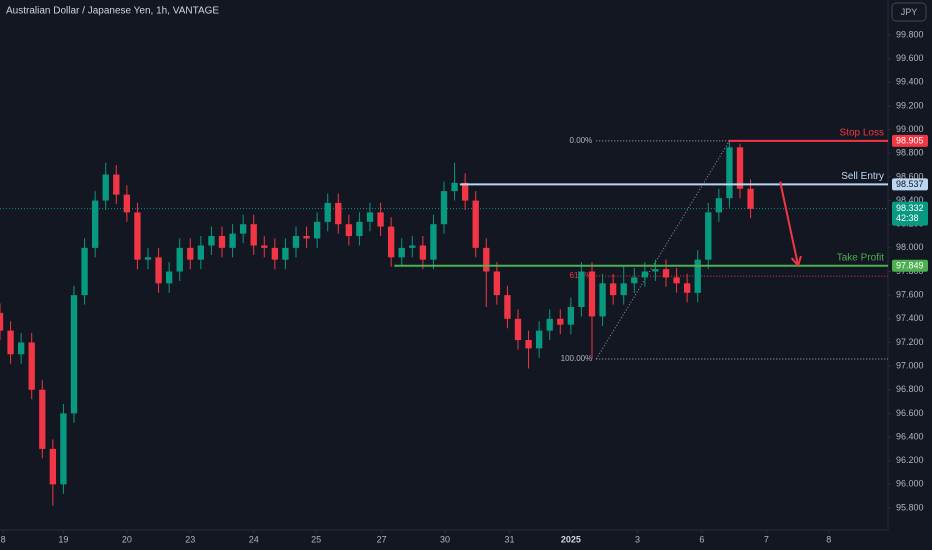  Describe the element at coordinates (127, 539) in the screenshot. I see `x-tick-label: 20` at that location.